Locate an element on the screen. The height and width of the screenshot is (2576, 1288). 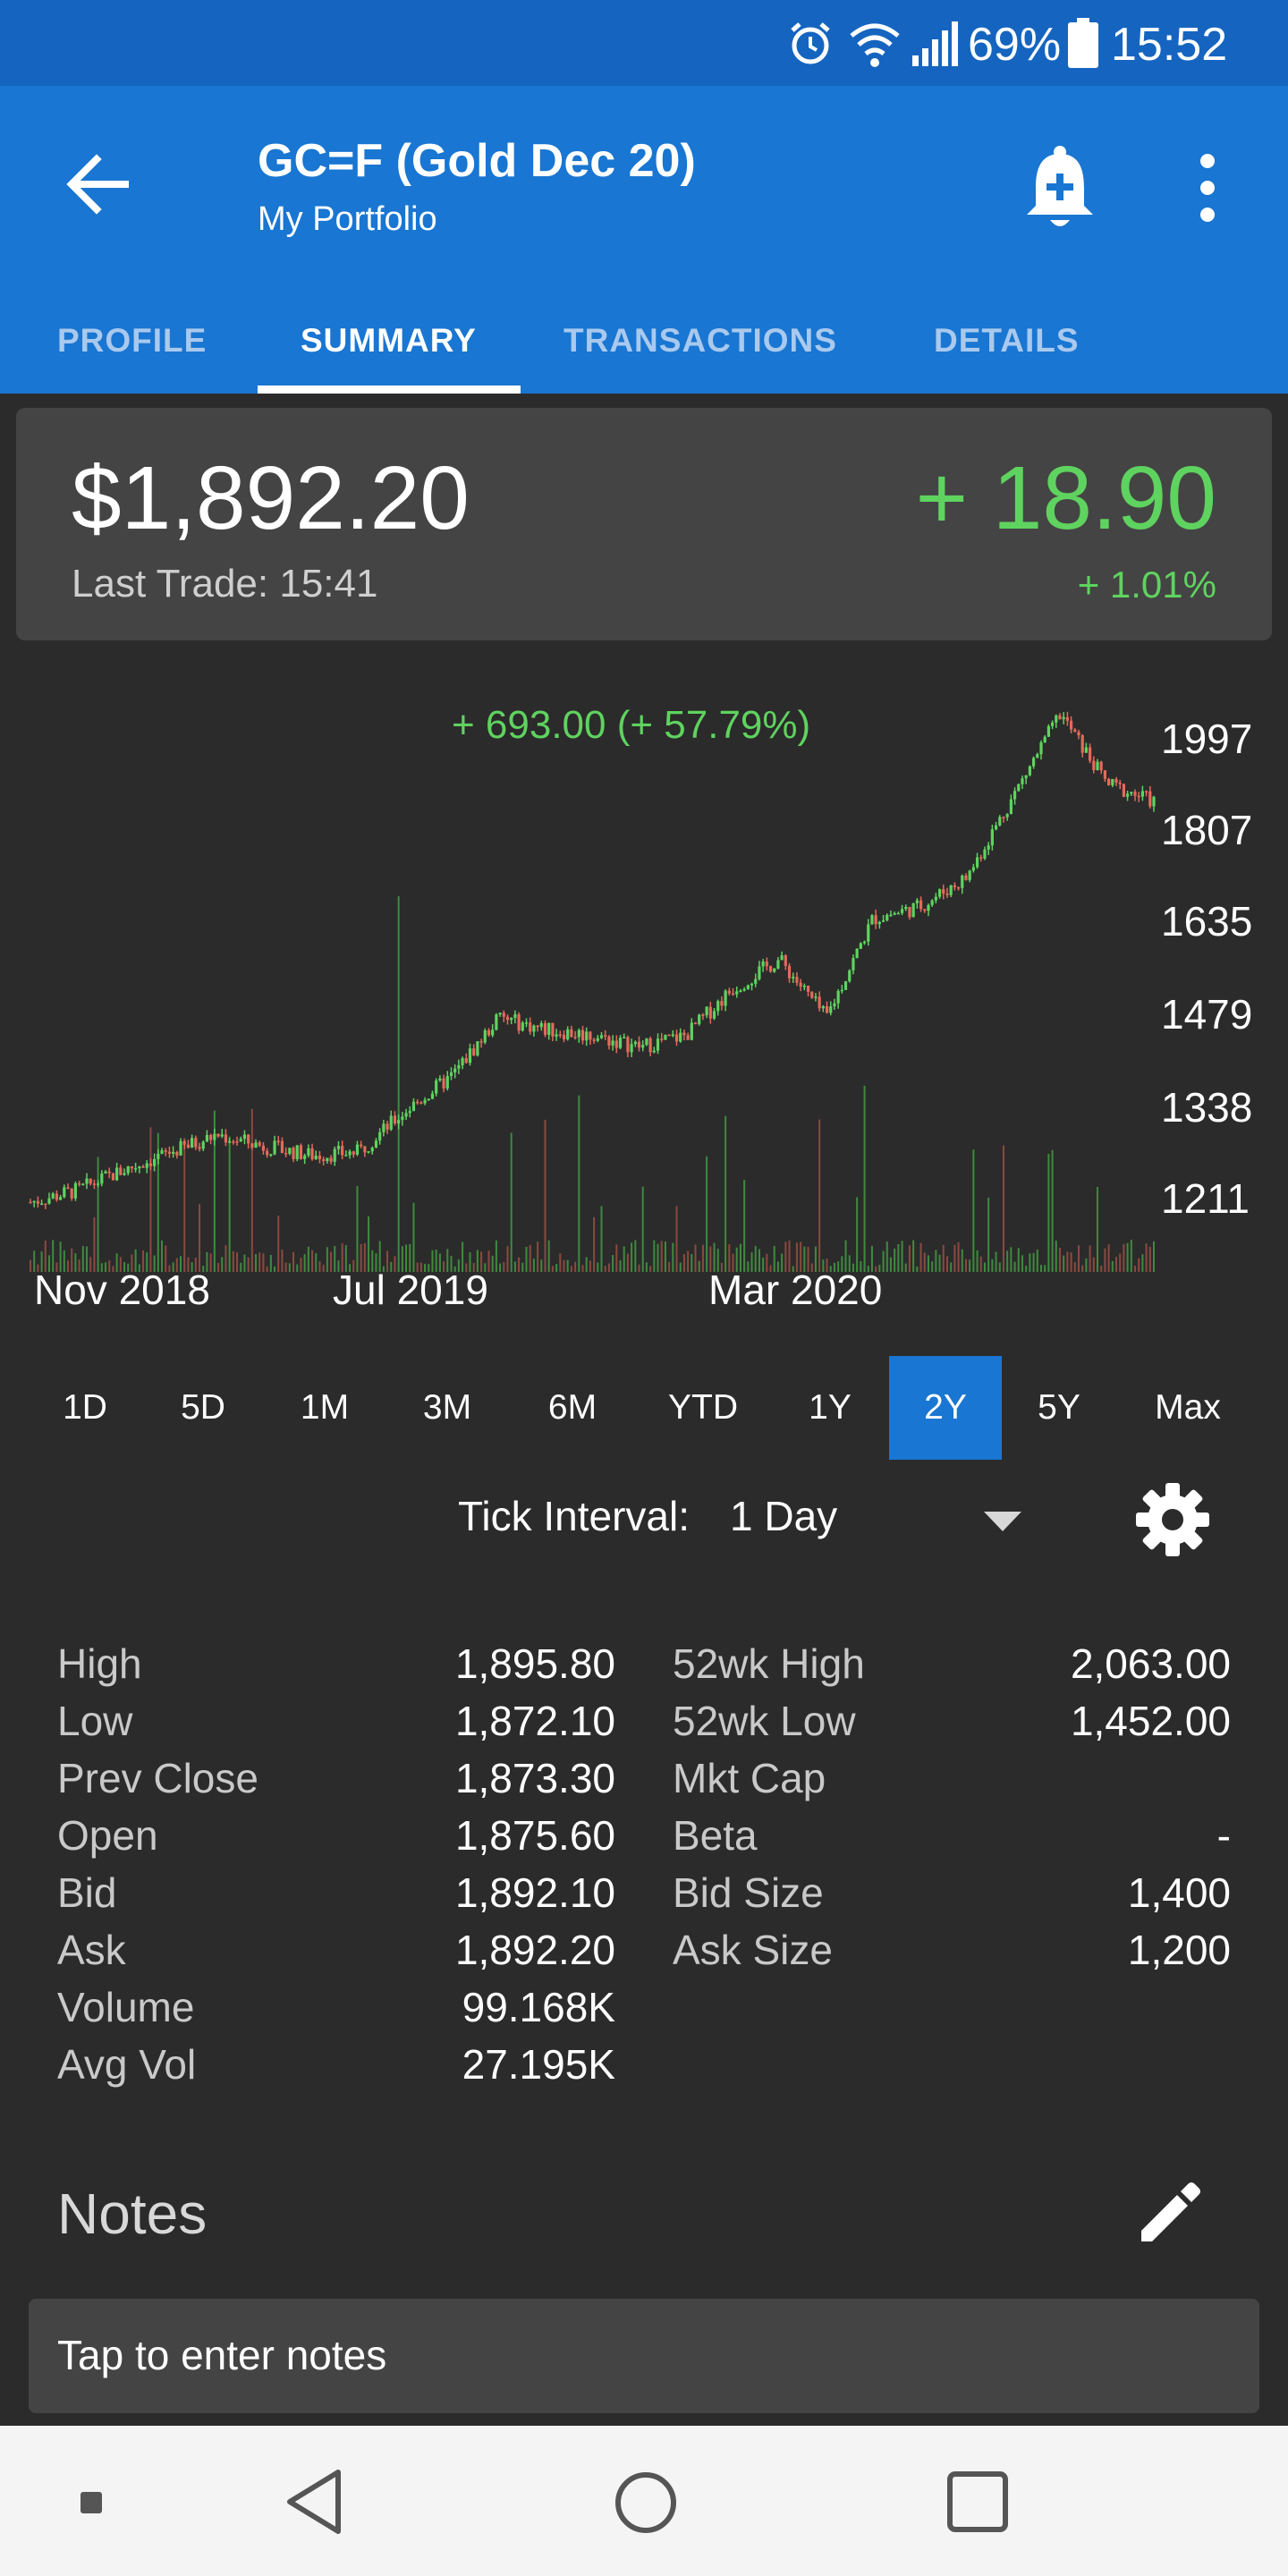
more-options-icon is located at coordinates (1207, 188).